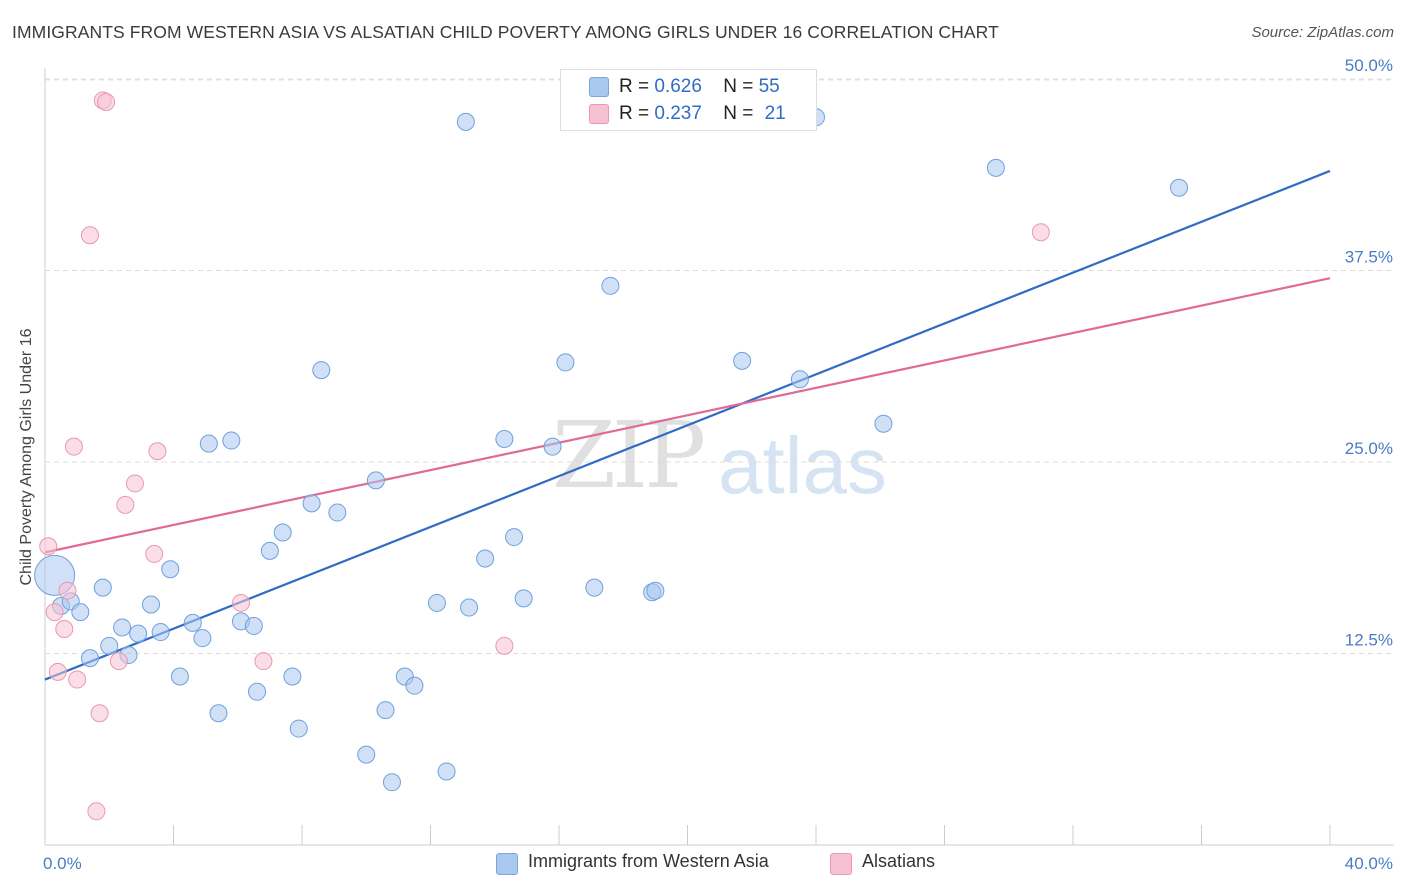  I want to click on legend-row-alsatians: R = 0.237 N = 21, so click(702, 114).